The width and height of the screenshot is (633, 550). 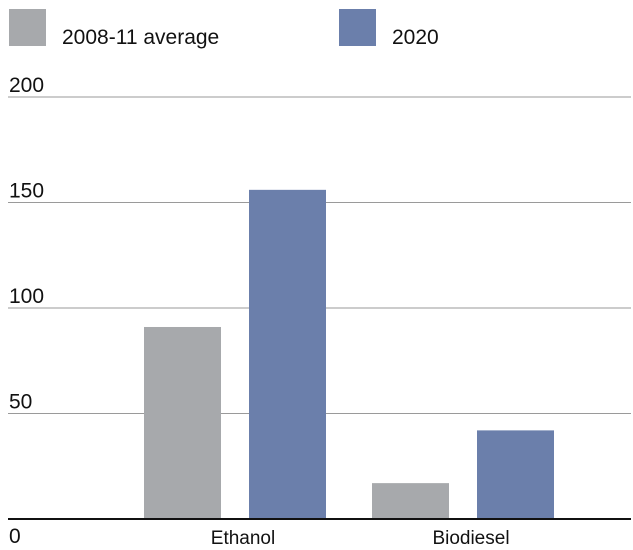 I want to click on y-tick-label-100: 100, so click(x=26, y=296).